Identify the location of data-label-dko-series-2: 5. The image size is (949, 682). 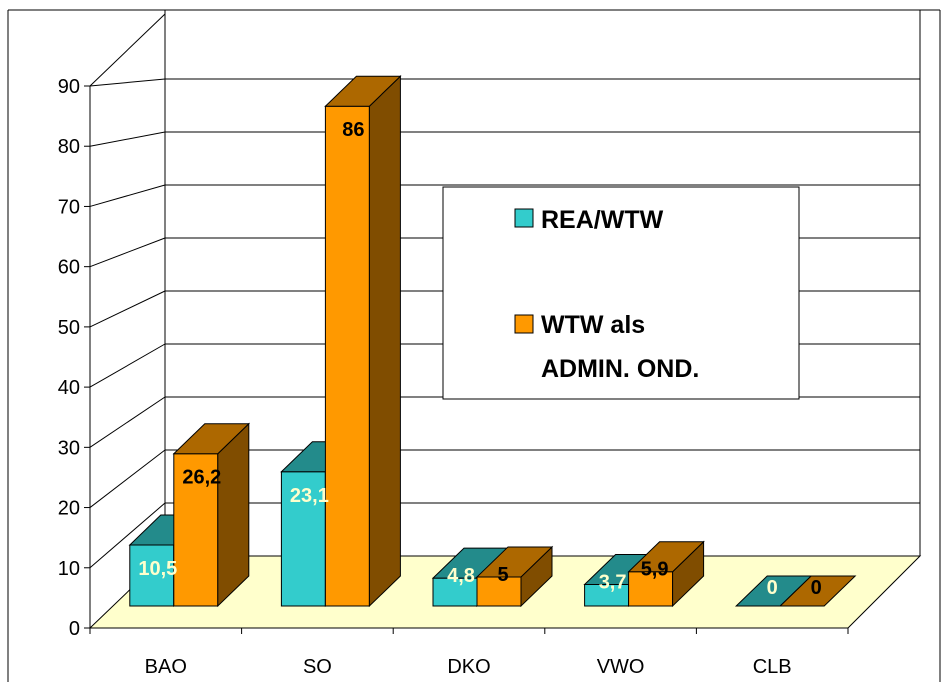
(502, 575).